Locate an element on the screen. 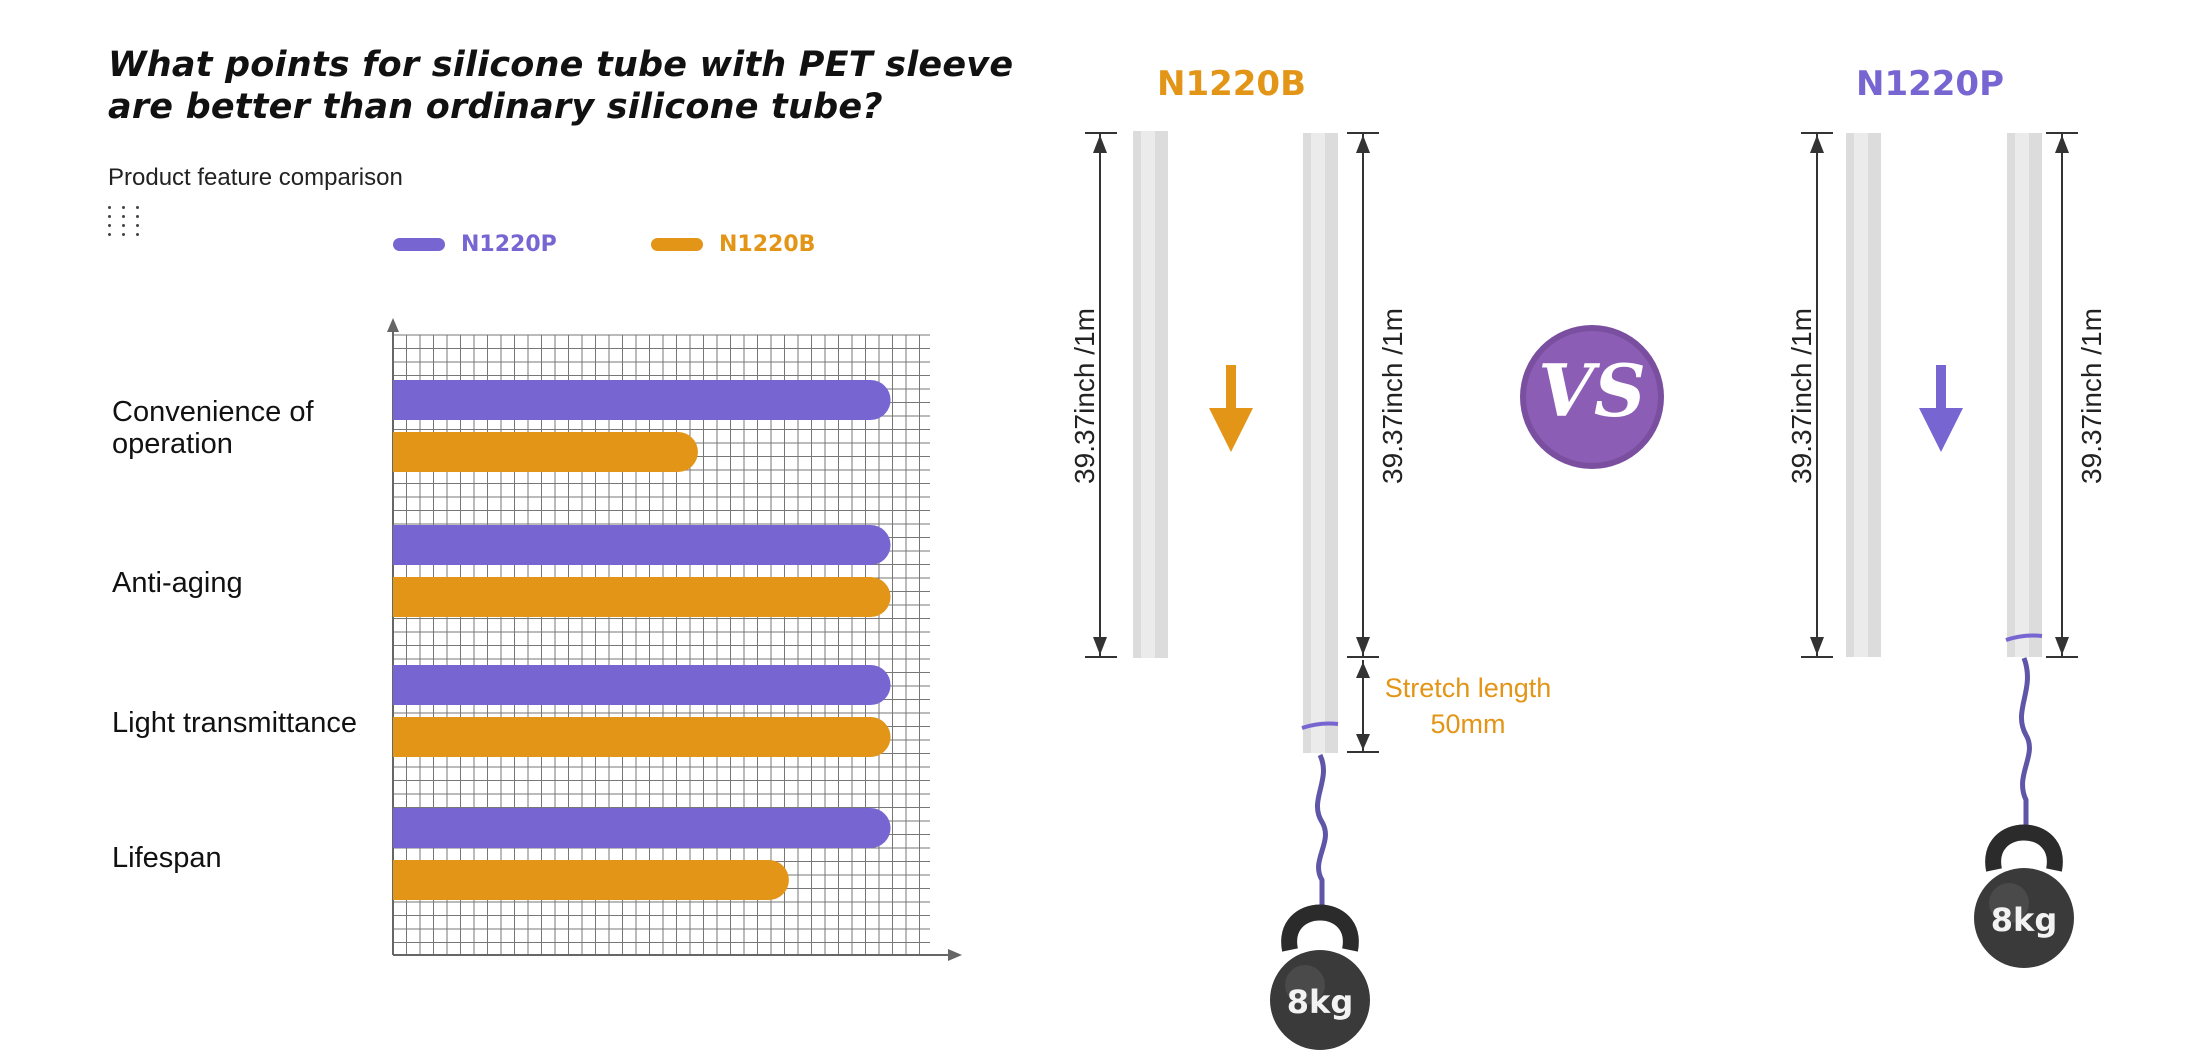 The width and height of the screenshot is (2209, 1063). vs-badge is located at coordinates (1592, 397).